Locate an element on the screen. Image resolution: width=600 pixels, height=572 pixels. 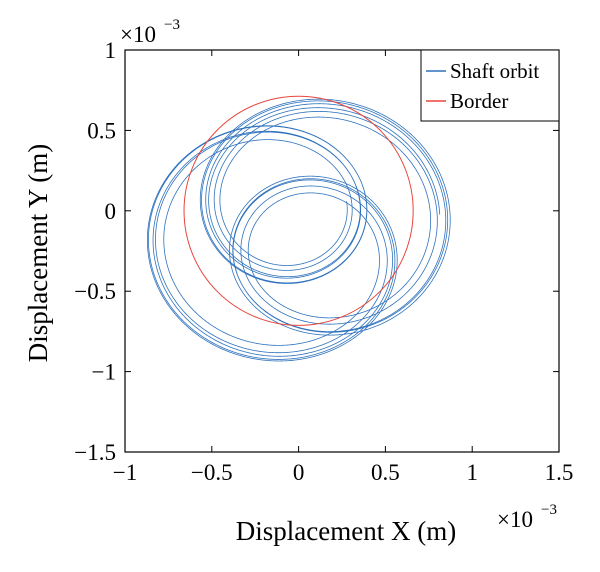
legend-box is located at coordinates (490, 85).